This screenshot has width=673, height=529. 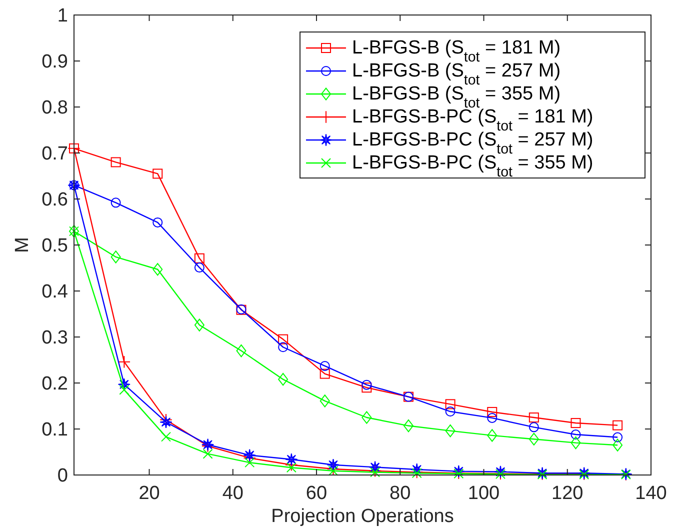 What do you see at coordinates (62, 16) in the screenshot?
I see `y-tick-label: 1` at bounding box center [62, 16].